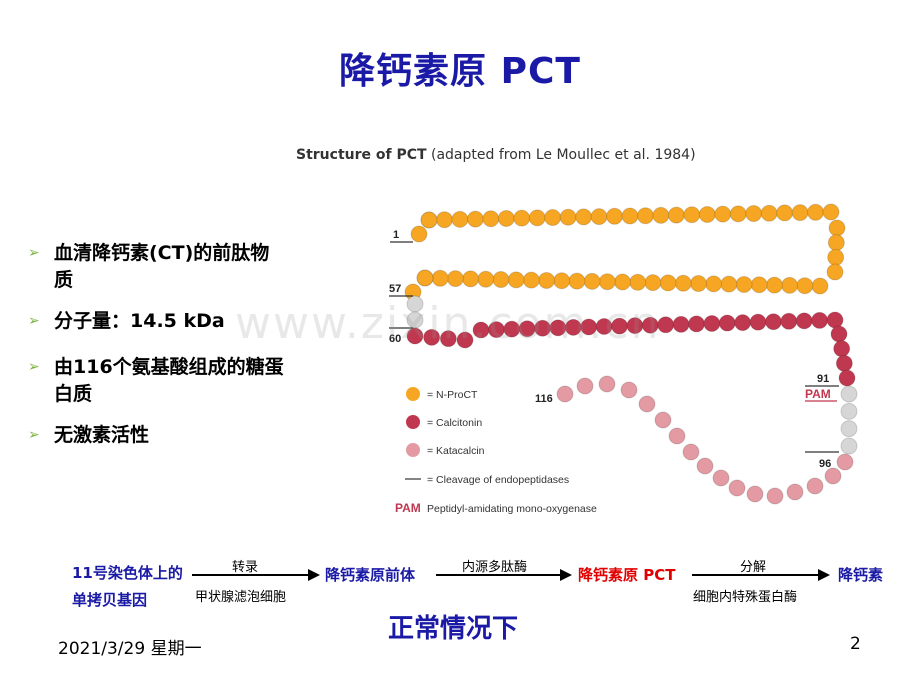  What do you see at coordinates (627, 575) in the screenshot?
I see `flow-step-pct: 降钙素原 PCT` at bounding box center [627, 575].